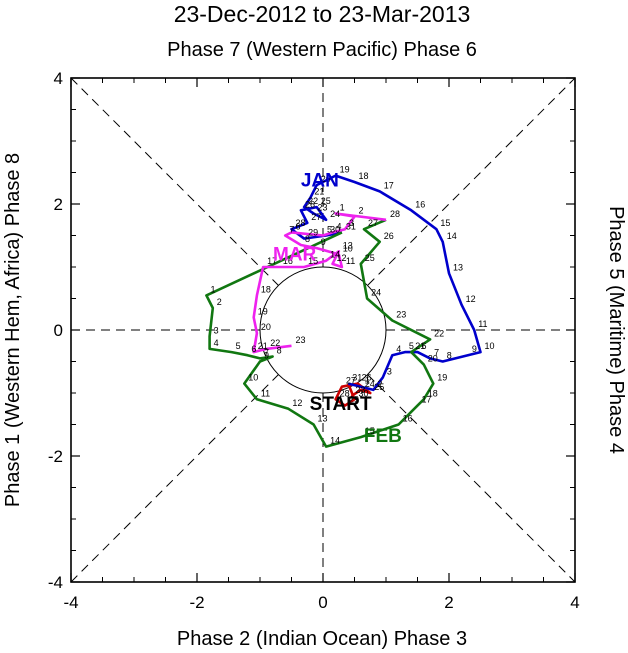 The height and width of the screenshot is (653, 628). I want to click on series-dec-line, so click(353, 394).